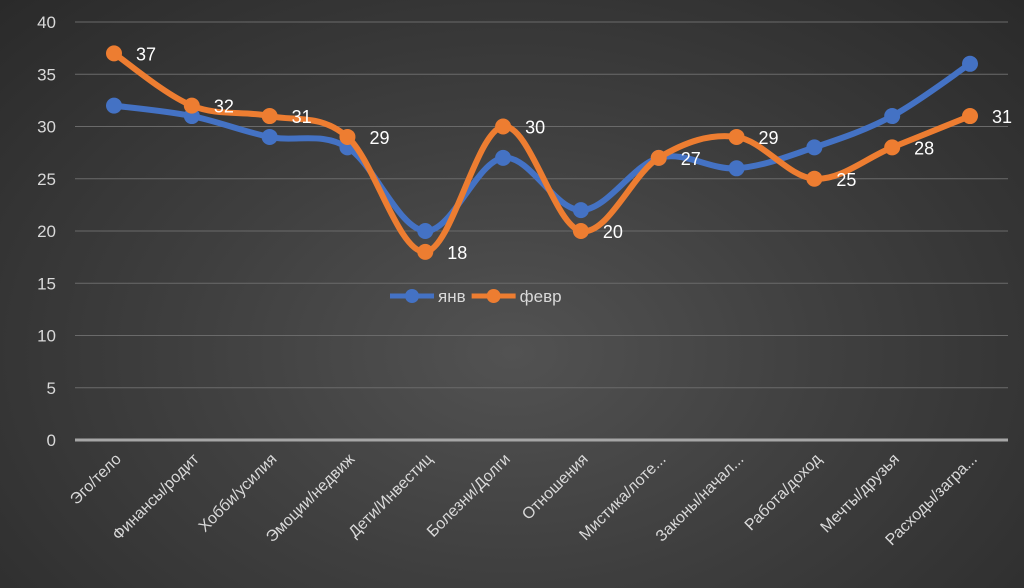 Image resolution: width=1024 pixels, height=588 pixels. Describe the element at coordinates (555, 487) in the screenshot. I see `x-tick-label: Отношения` at that location.